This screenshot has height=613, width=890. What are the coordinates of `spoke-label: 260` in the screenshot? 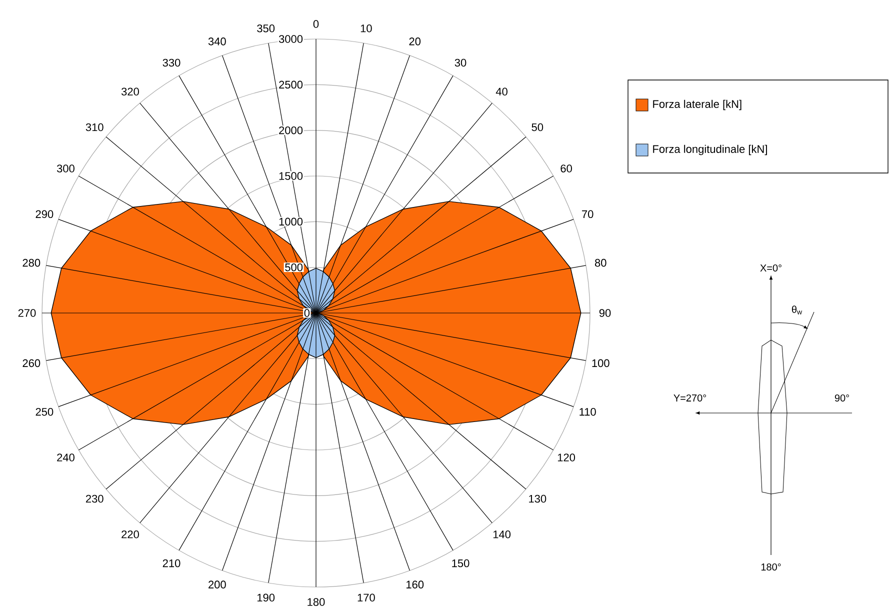 It's located at (31, 363).